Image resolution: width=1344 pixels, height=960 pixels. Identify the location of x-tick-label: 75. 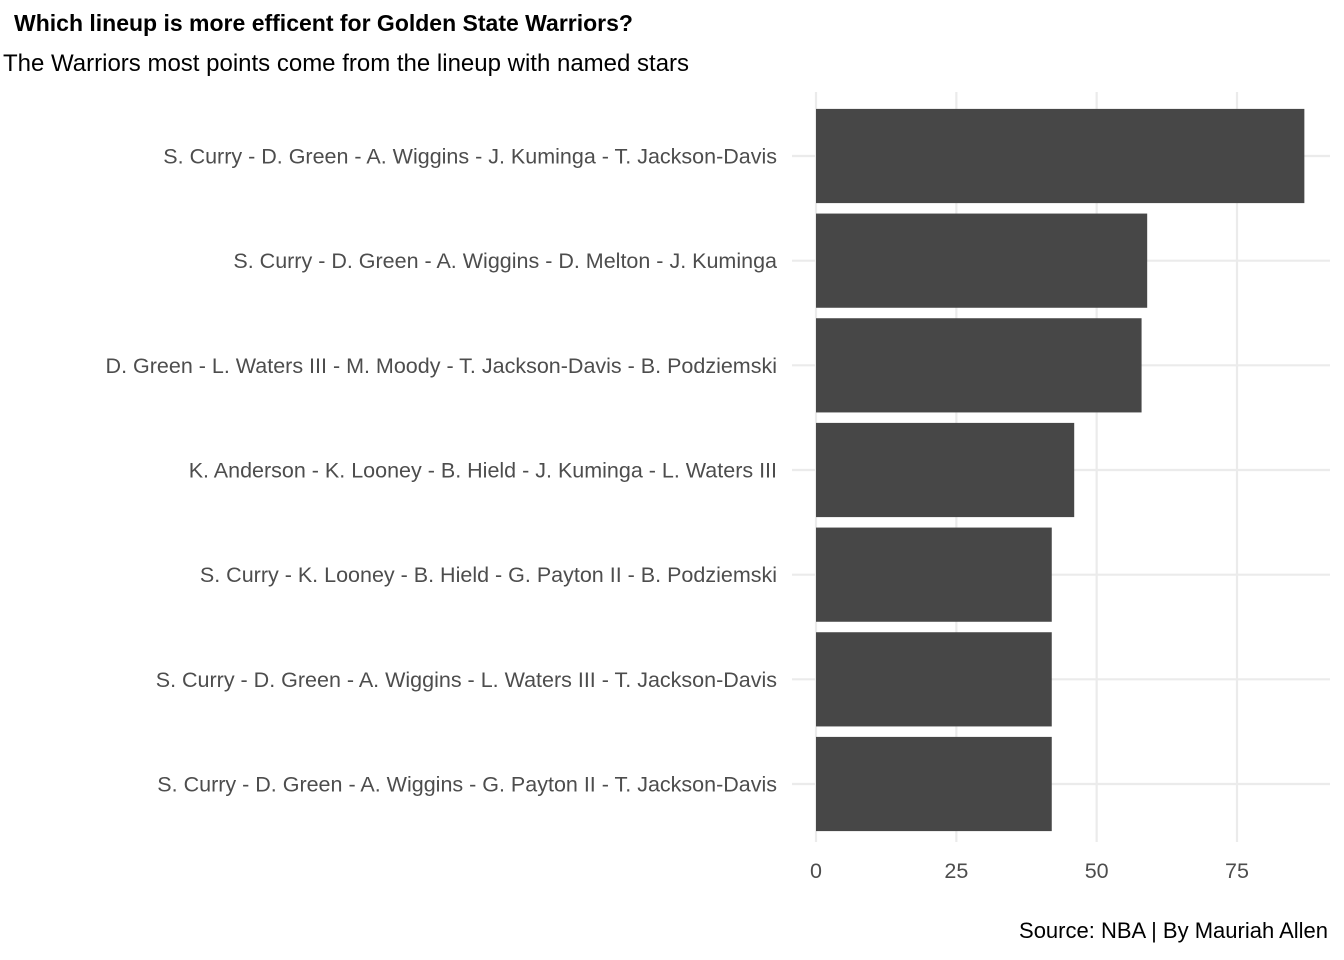
(1237, 871).